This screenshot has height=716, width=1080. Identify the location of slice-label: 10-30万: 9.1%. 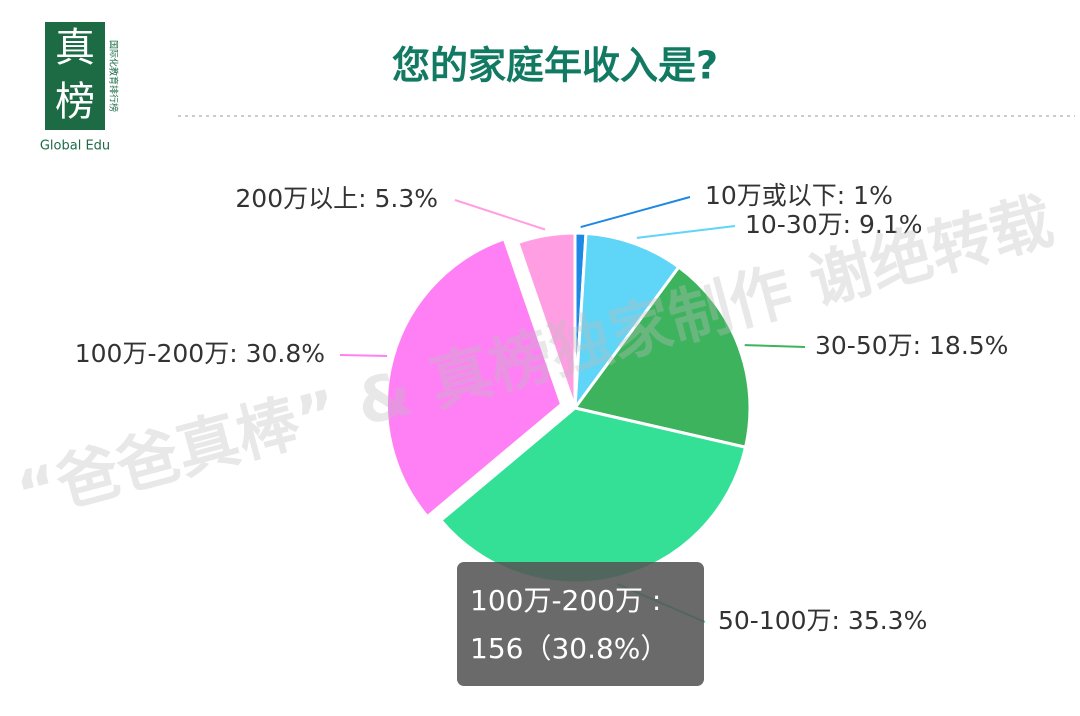
(834, 224).